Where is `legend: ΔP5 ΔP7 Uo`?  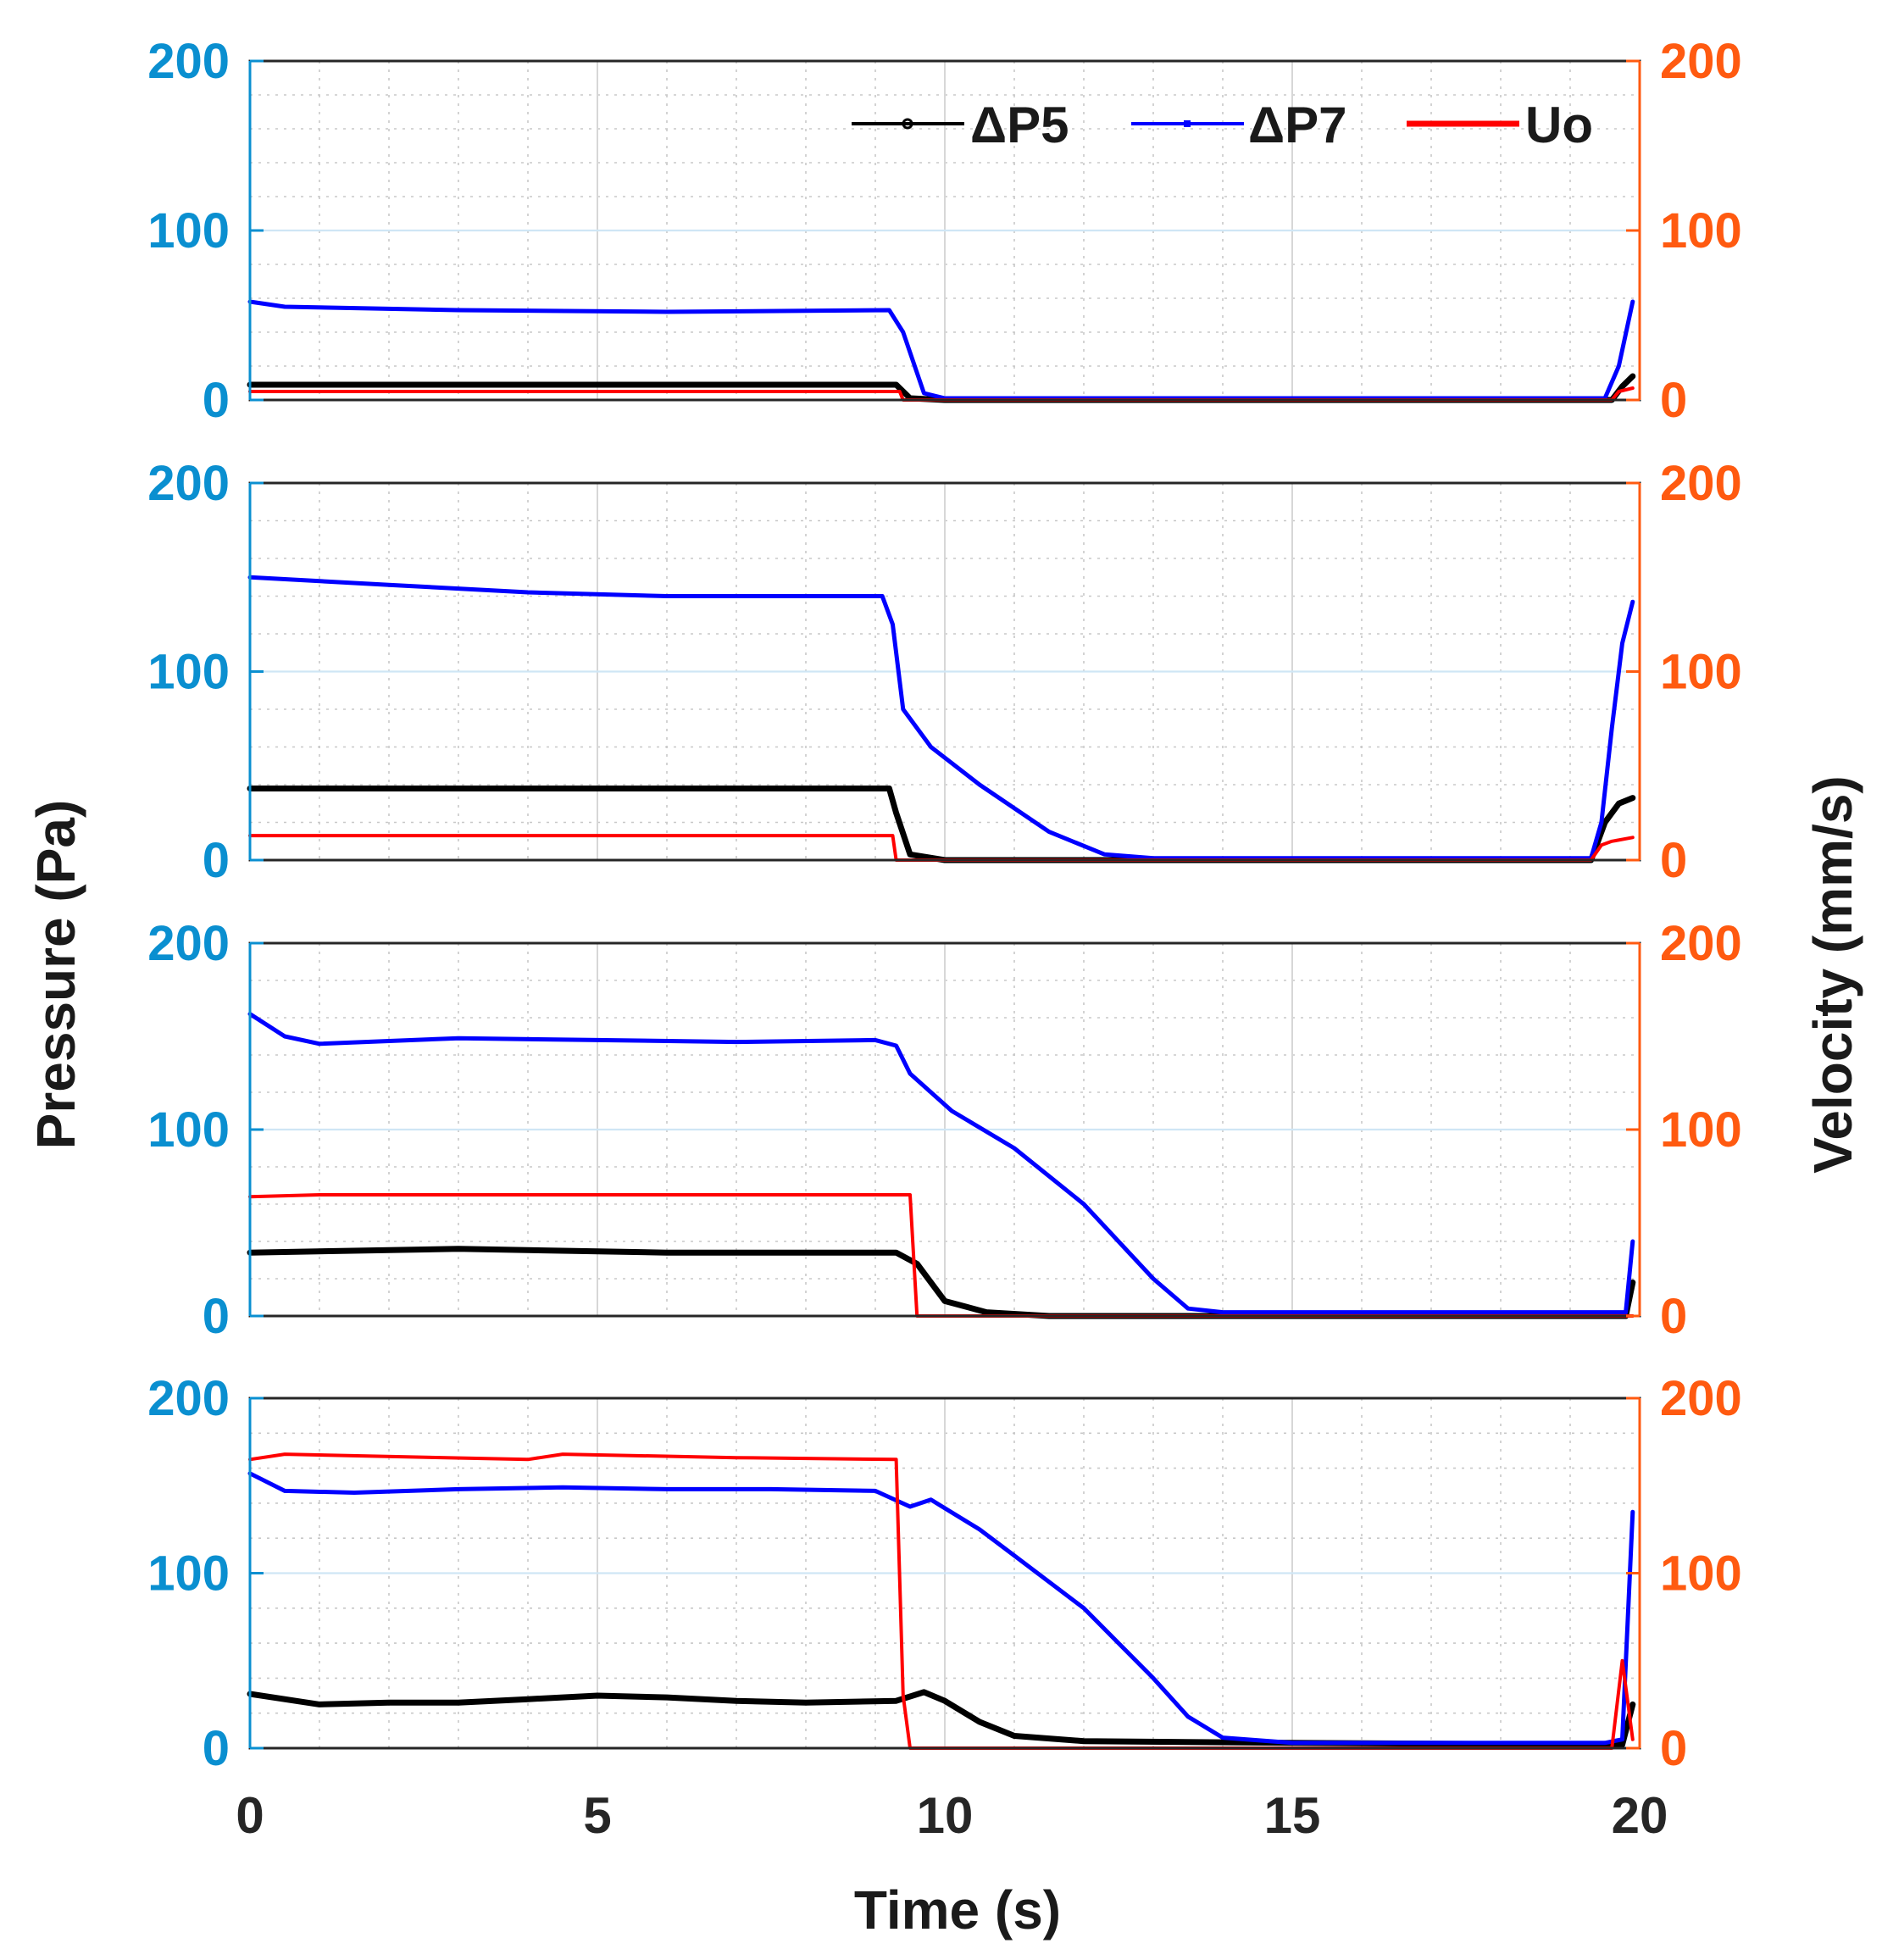 legend: ΔP5 ΔP7 Uo is located at coordinates (1222, 125).